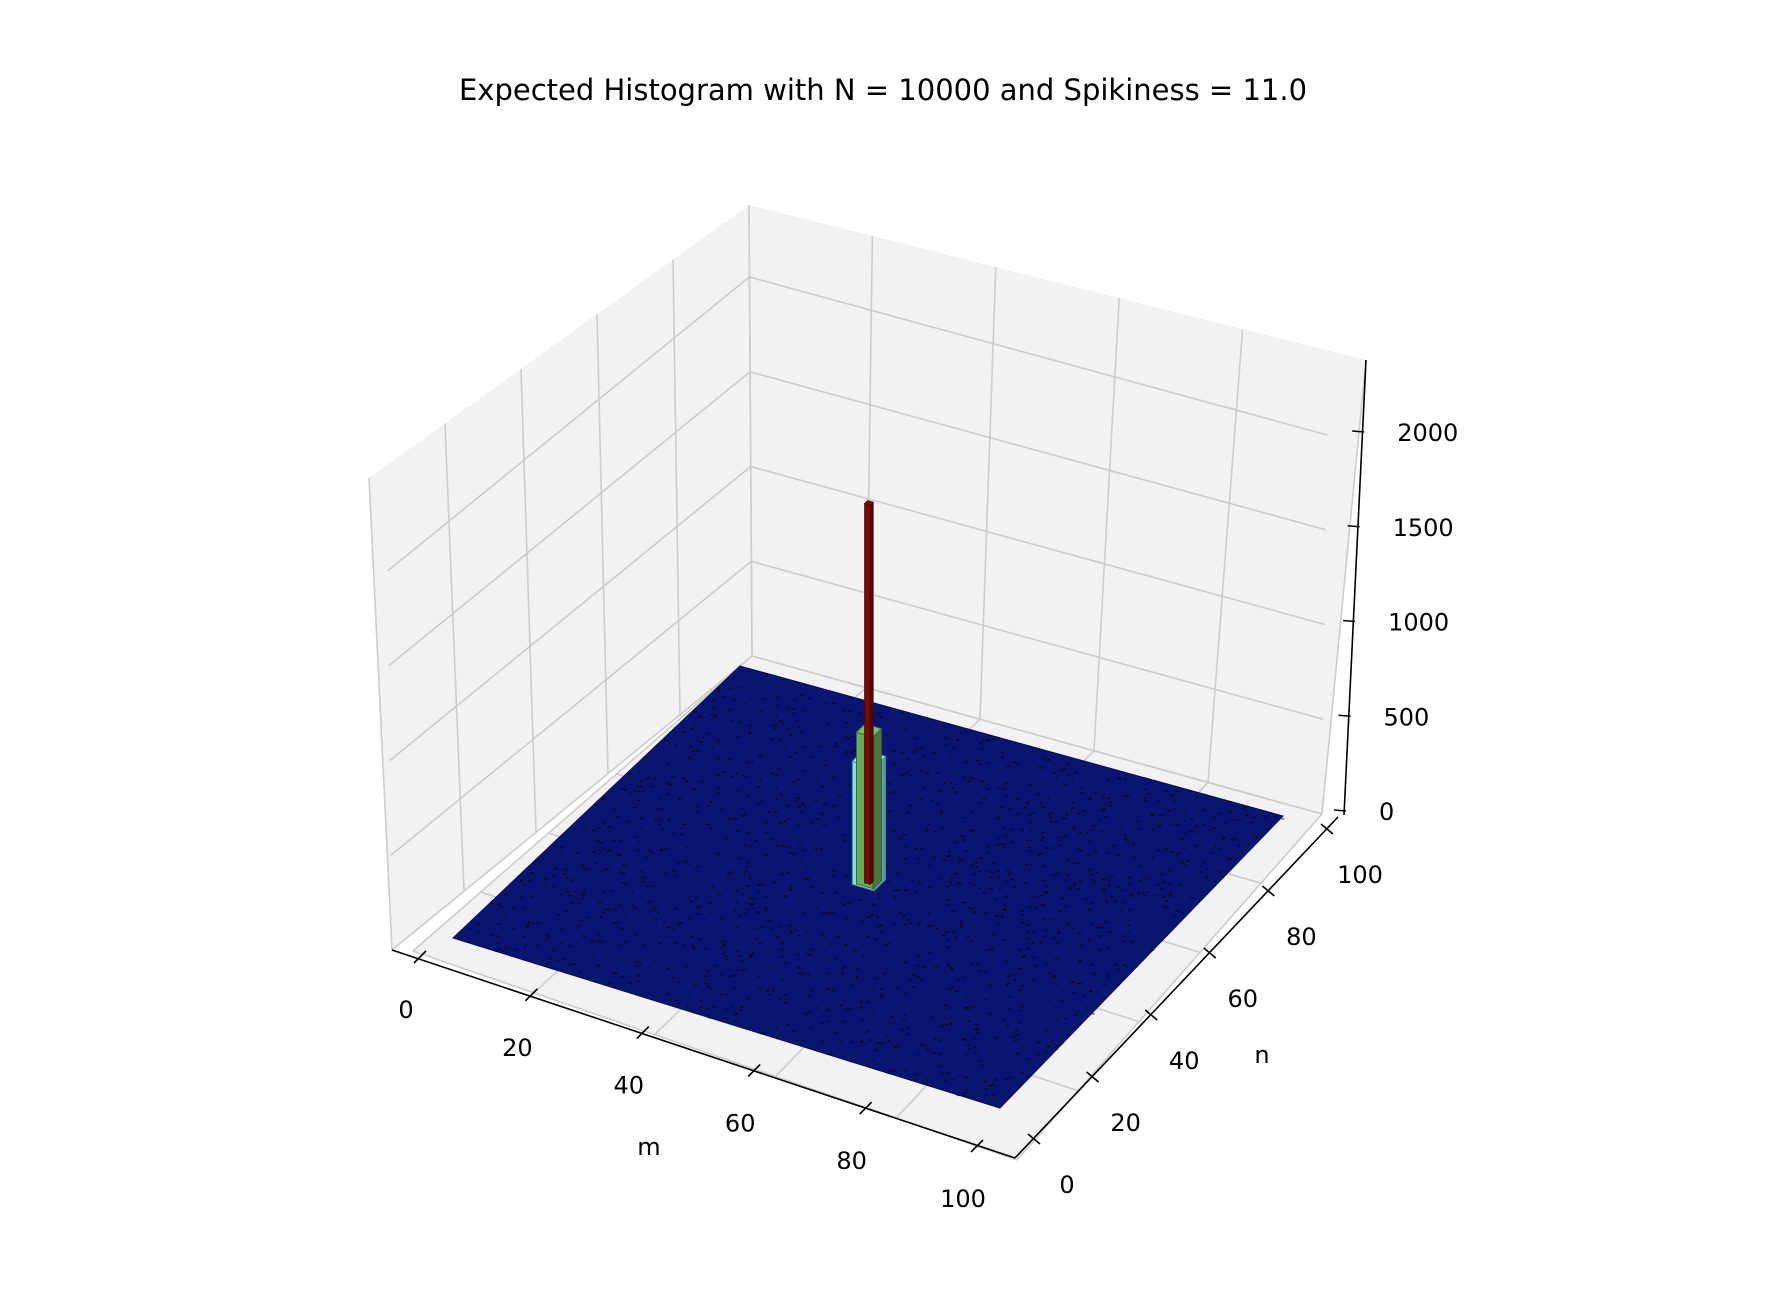 The height and width of the screenshot is (1304, 1766). What do you see at coordinates (1066, 1185) in the screenshot?
I see `n-tick-label: 0` at bounding box center [1066, 1185].